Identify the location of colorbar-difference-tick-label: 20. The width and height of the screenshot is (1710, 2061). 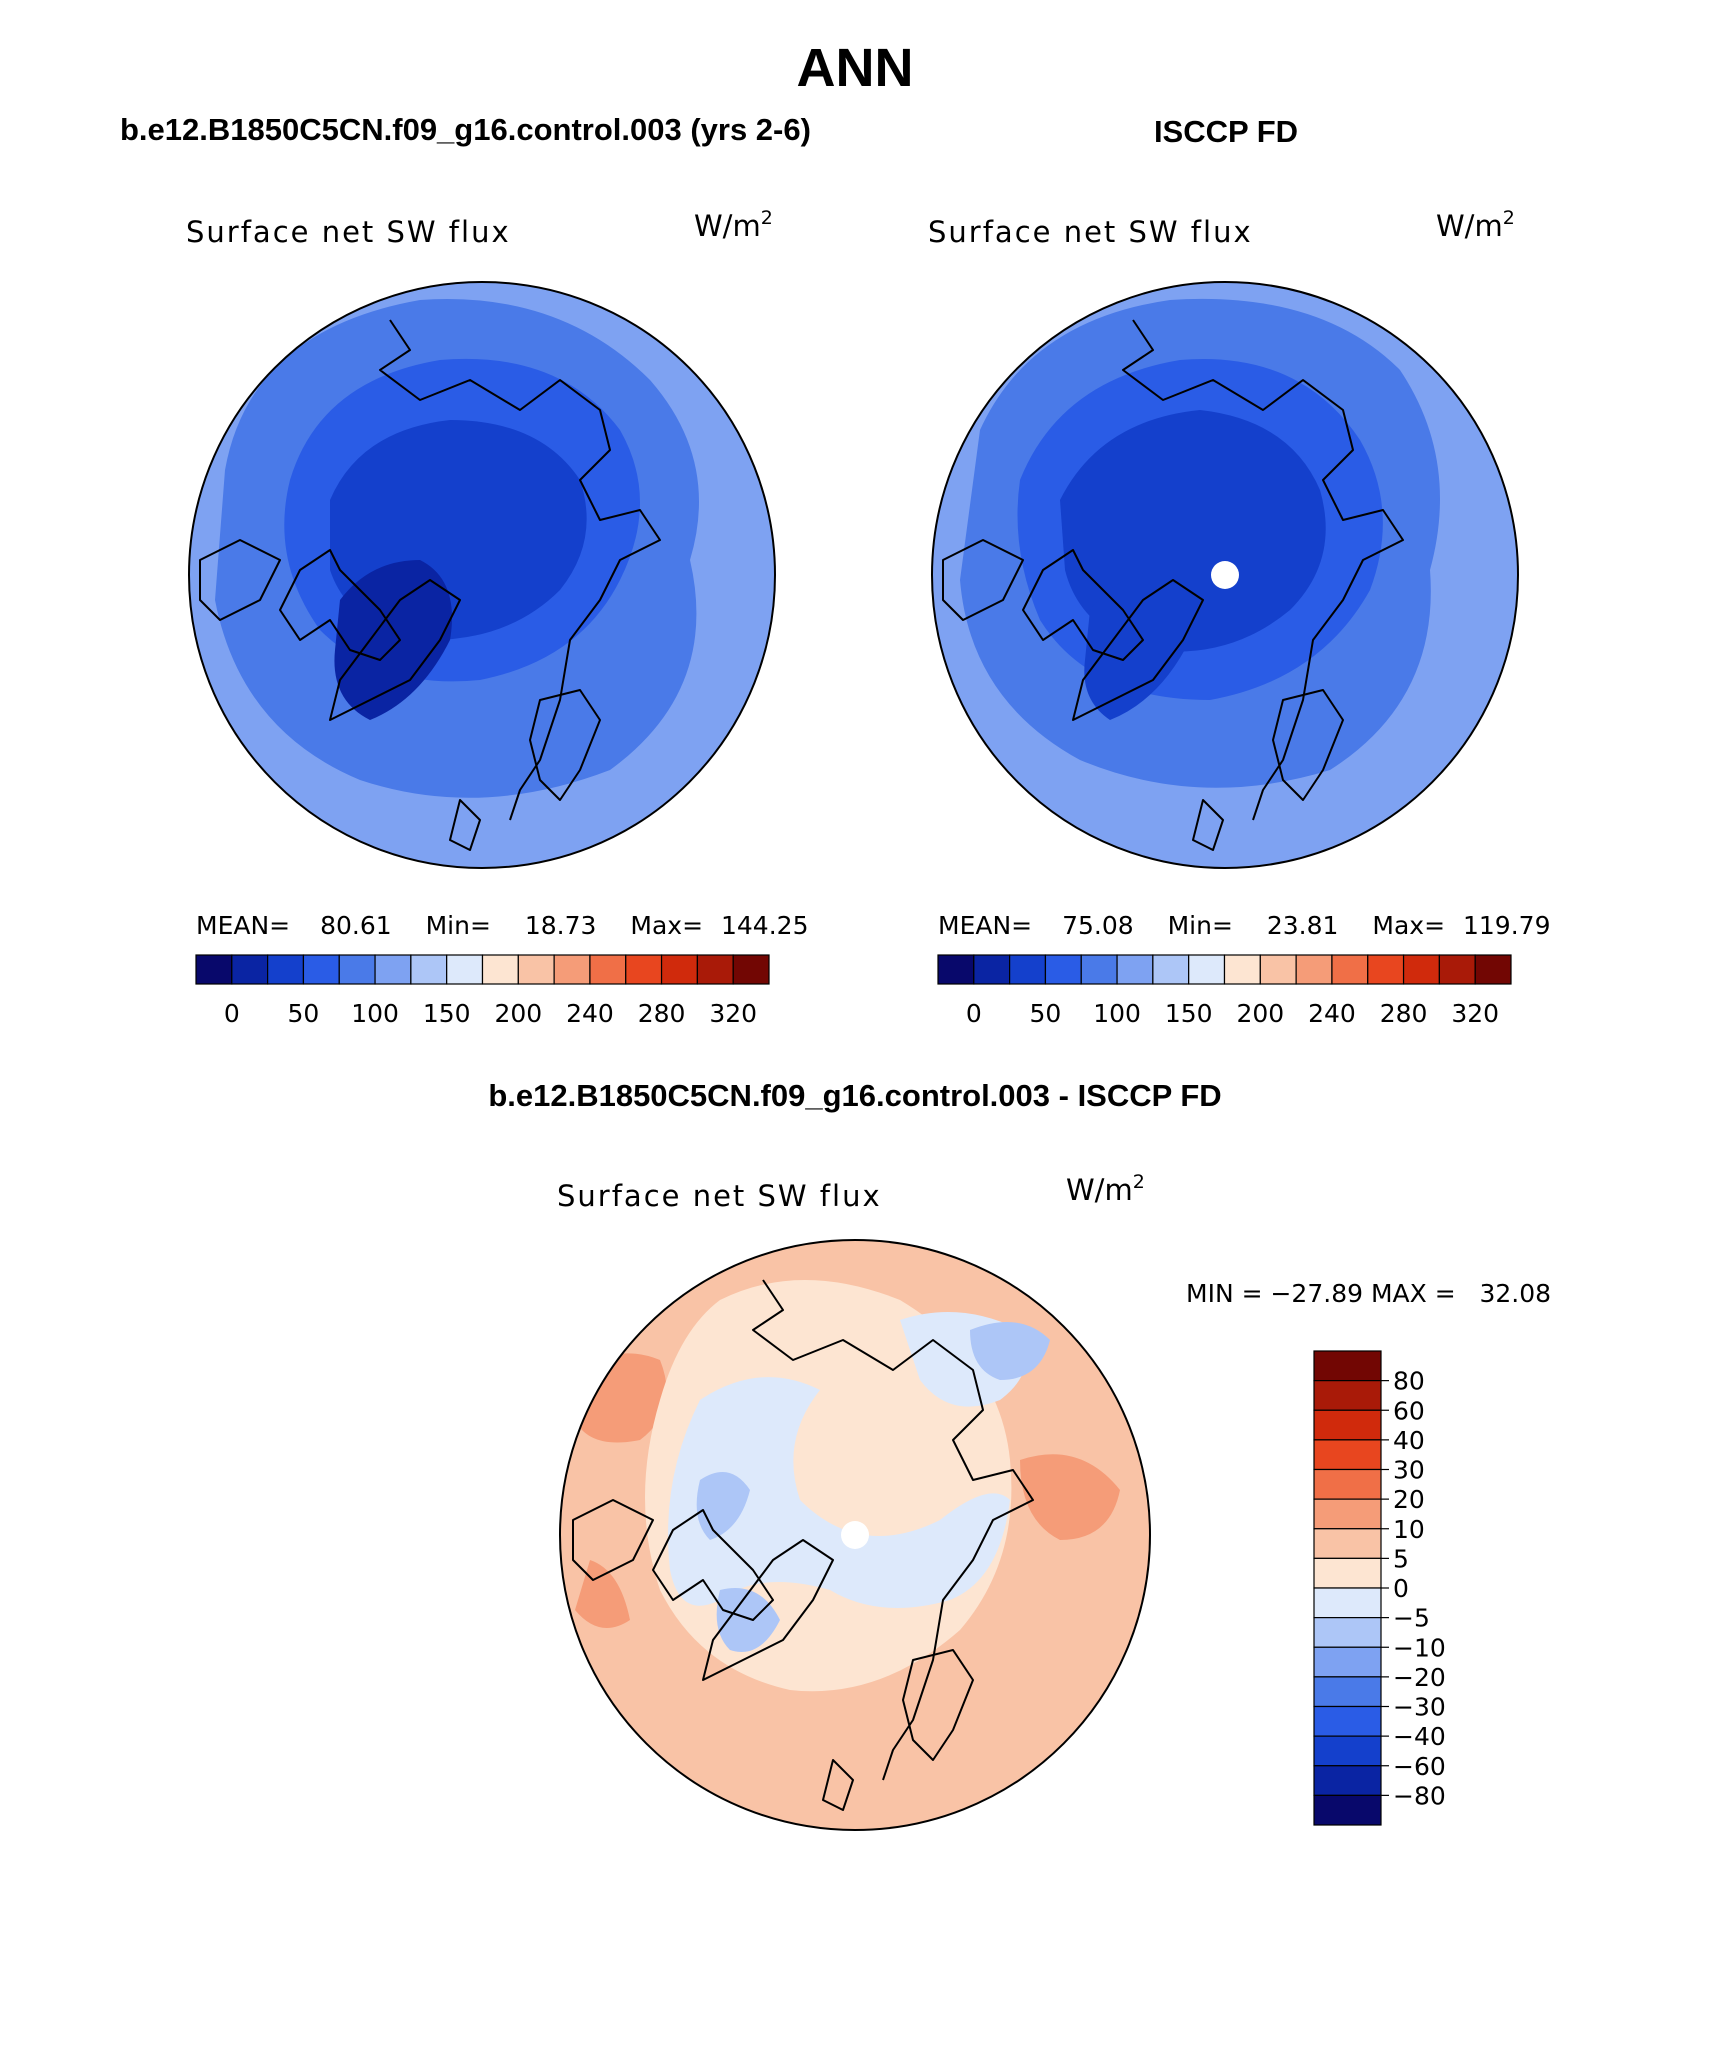
(1409, 1499).